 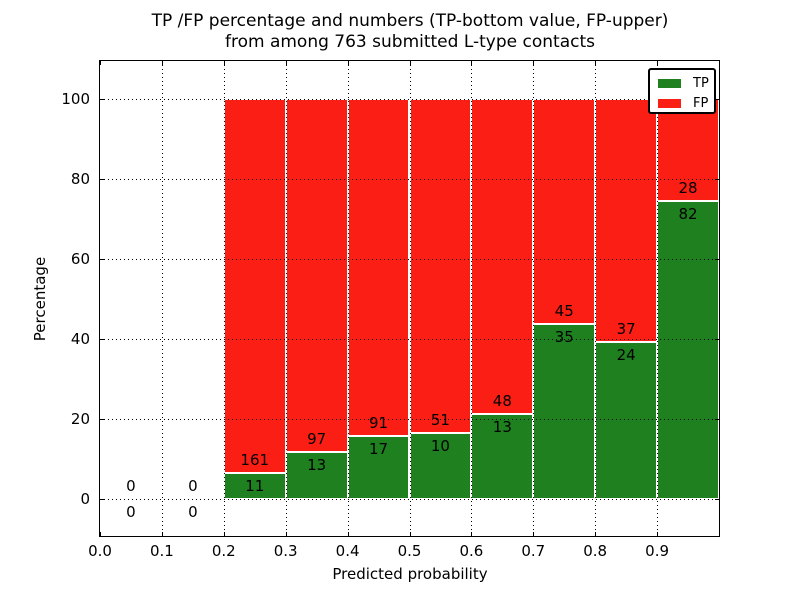 I want to click on x-tick-label: 0.5, so click(x=409, y=551).